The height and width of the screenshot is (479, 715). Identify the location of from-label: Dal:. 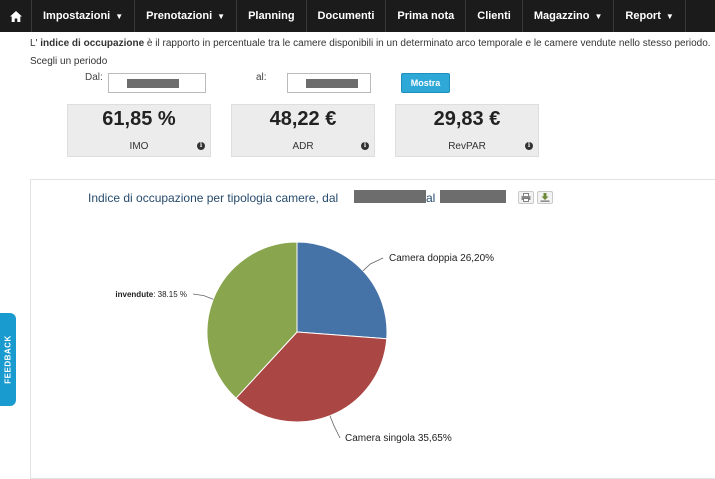
(94, 77).